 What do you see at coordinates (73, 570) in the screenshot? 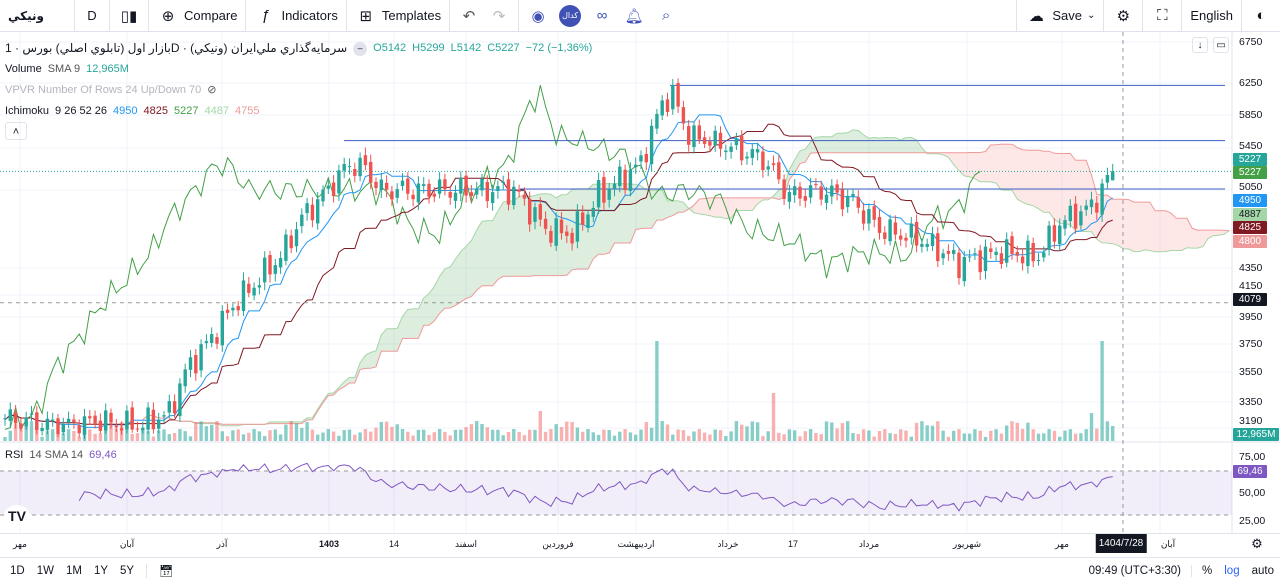
I see `range-1m-button: 1M` at bounding box center [73, 570].